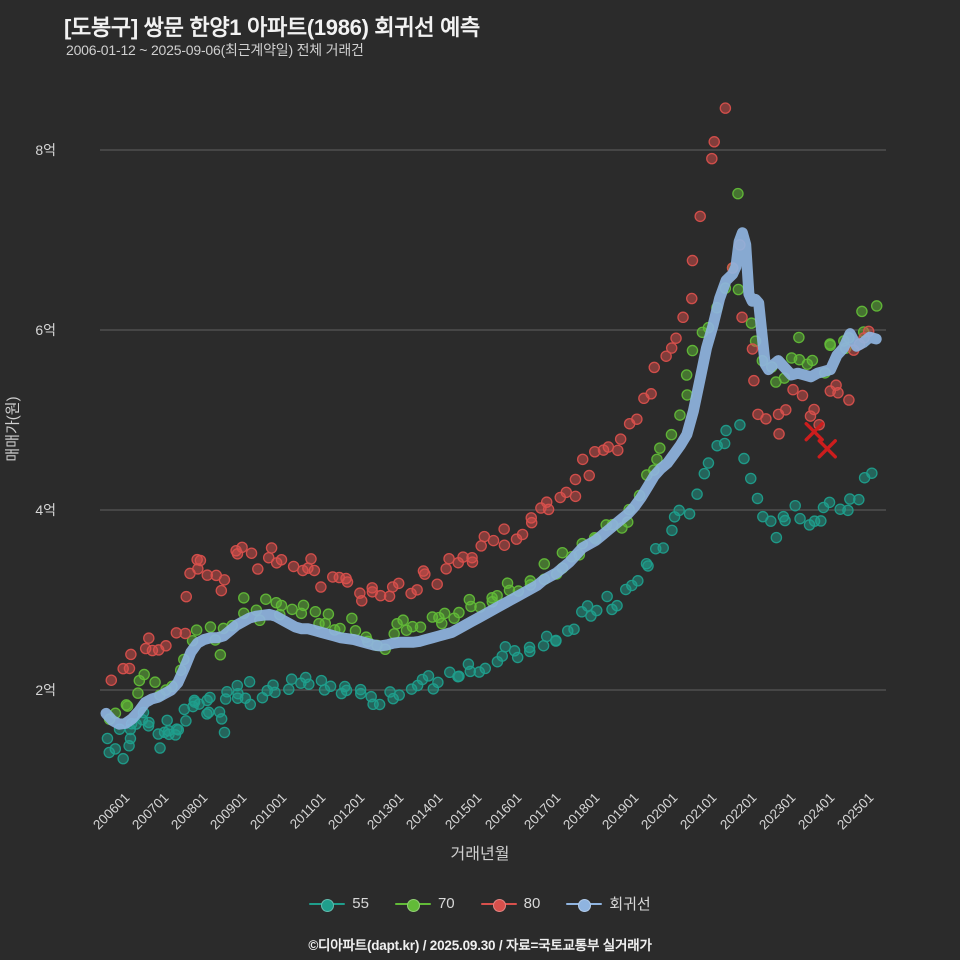 The width and height of the screenshot is (960, 960). Describe the element at coordinates (542, 811) in the screenshot. I see `x-tick-label: 201701` at that location.